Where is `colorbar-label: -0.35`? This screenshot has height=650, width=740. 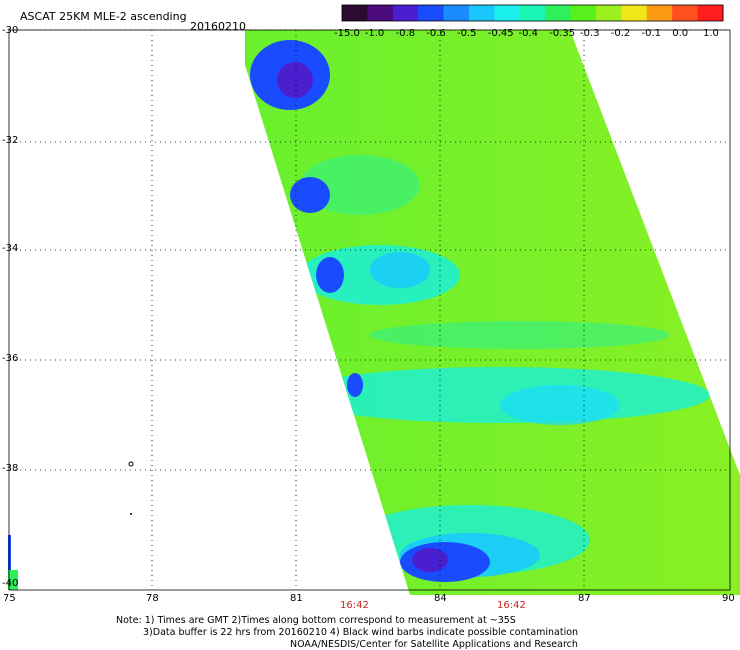
colorbar-label: -0.35 is located at coordinates (562, 33).